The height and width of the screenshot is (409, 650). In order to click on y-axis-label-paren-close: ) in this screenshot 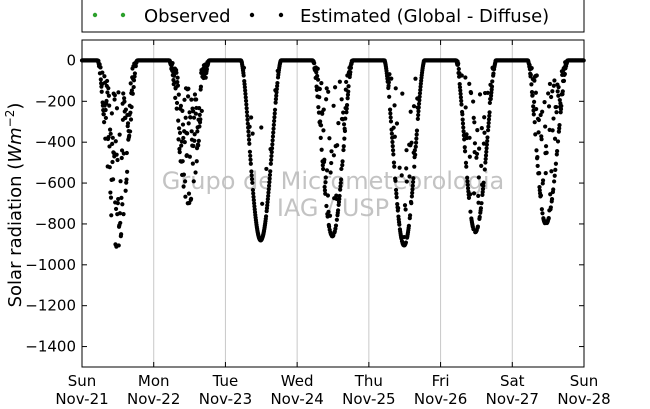, I will do `click(15, 106)`.